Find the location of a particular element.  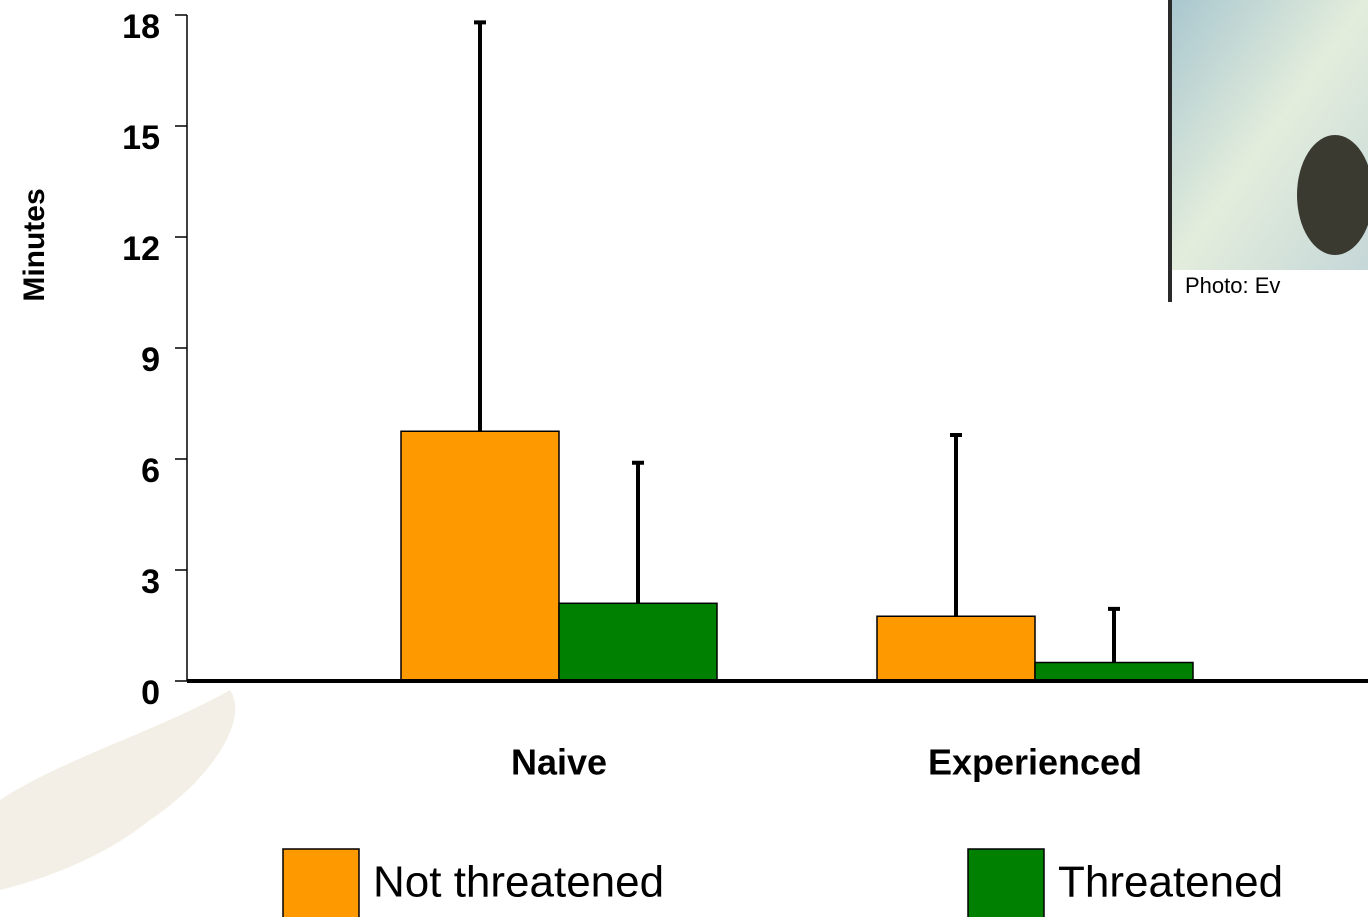

y-tick-label: 18 is located at coordinates (141, 27).